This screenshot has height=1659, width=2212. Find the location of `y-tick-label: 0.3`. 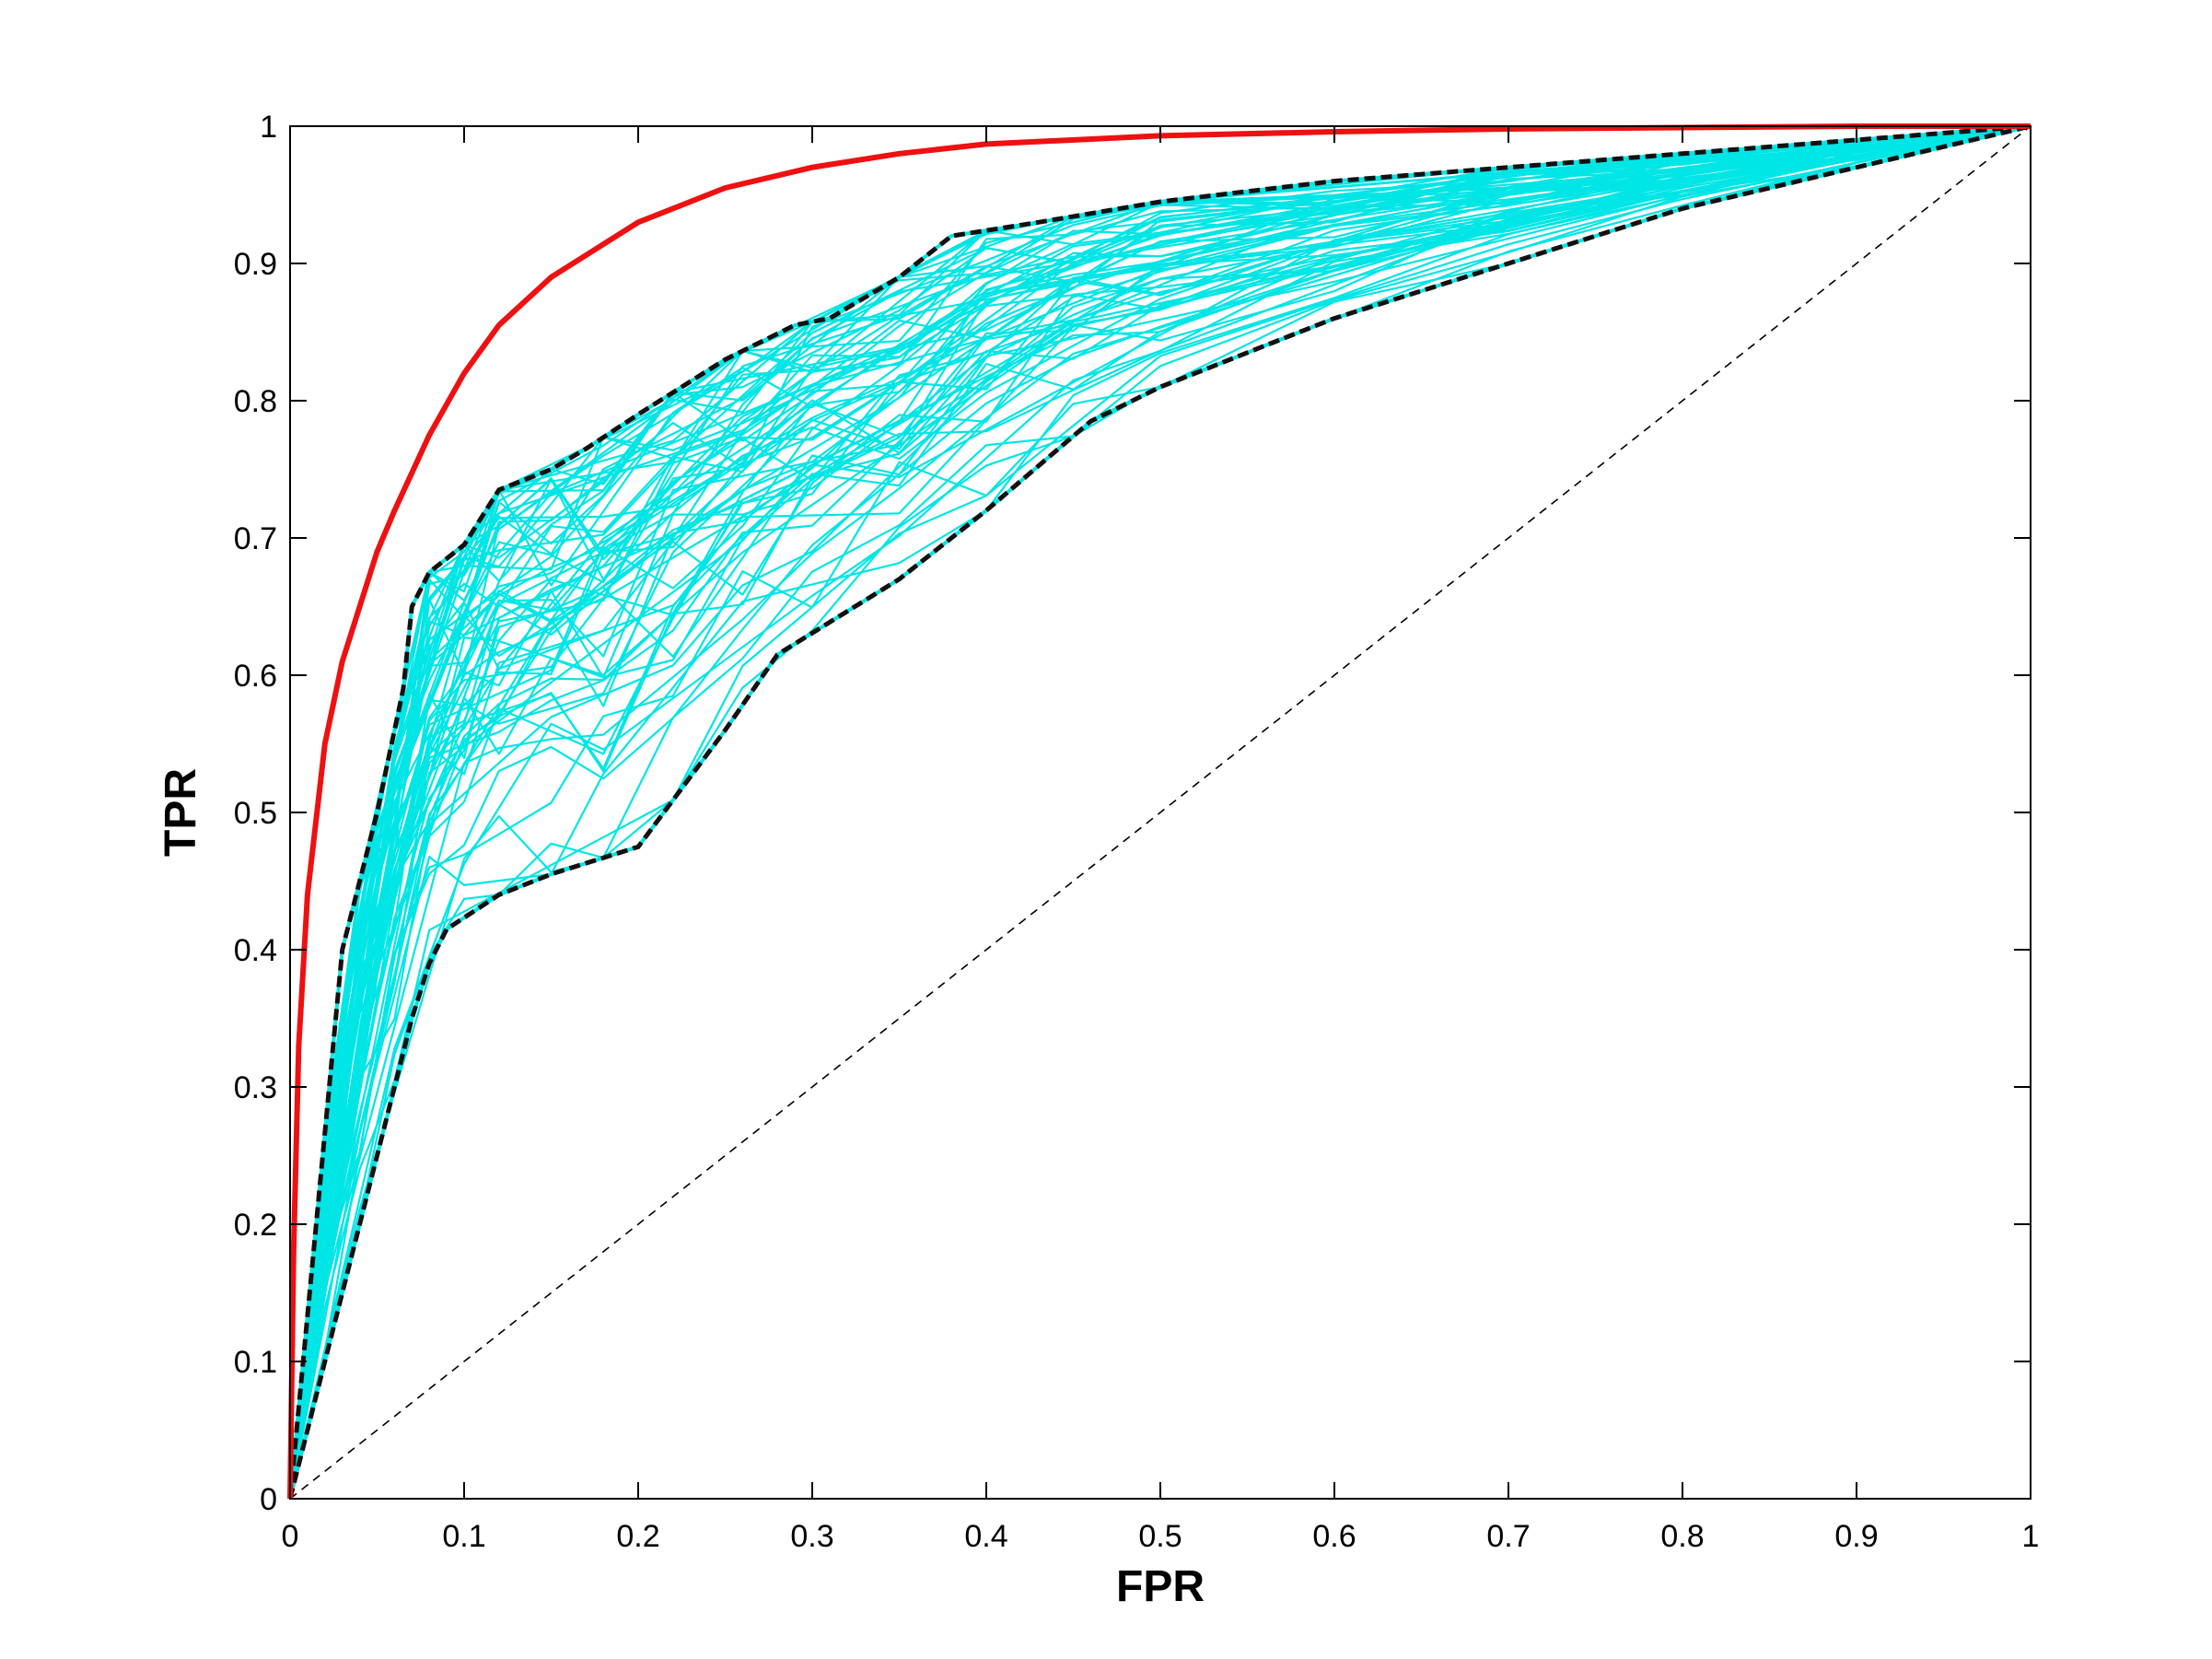

y-tick-label: 0.3 is located at coordinates (256, 1087).